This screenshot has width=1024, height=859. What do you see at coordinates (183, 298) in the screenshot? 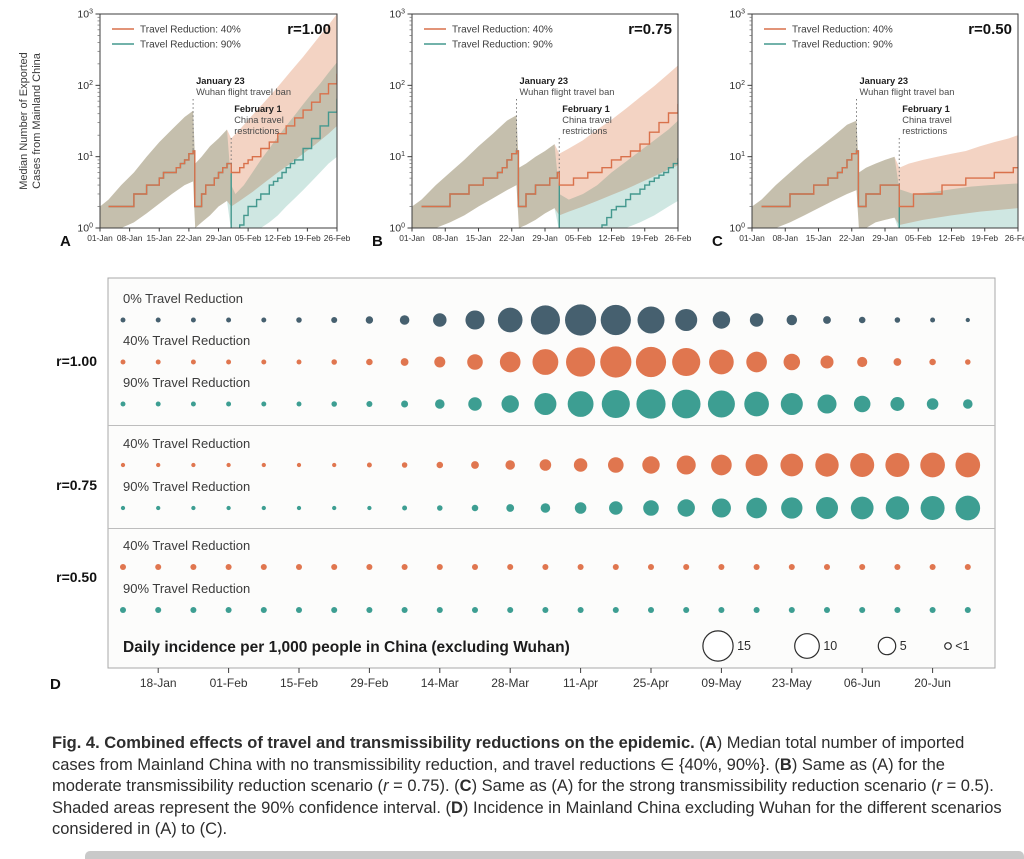
I see `bubble-row-label: 0% Travel Reduction` at bounding box center [183, 298].